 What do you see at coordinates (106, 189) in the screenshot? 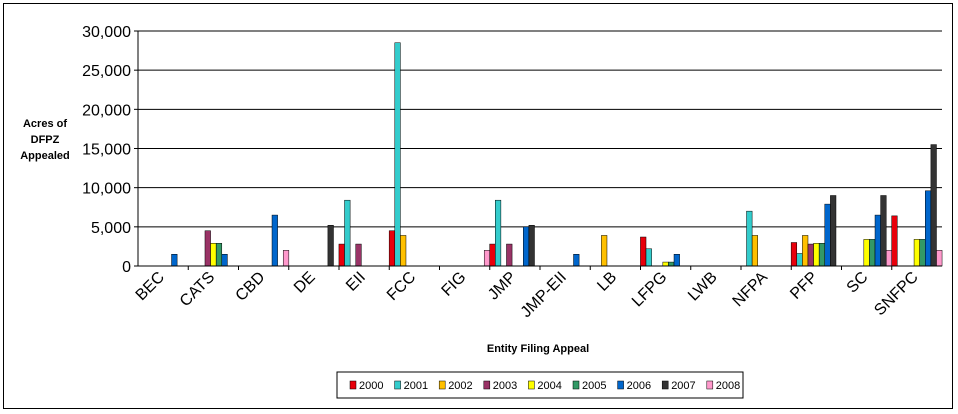
I see `y-tick-label: 10,000` at bounding box center [106, 189].